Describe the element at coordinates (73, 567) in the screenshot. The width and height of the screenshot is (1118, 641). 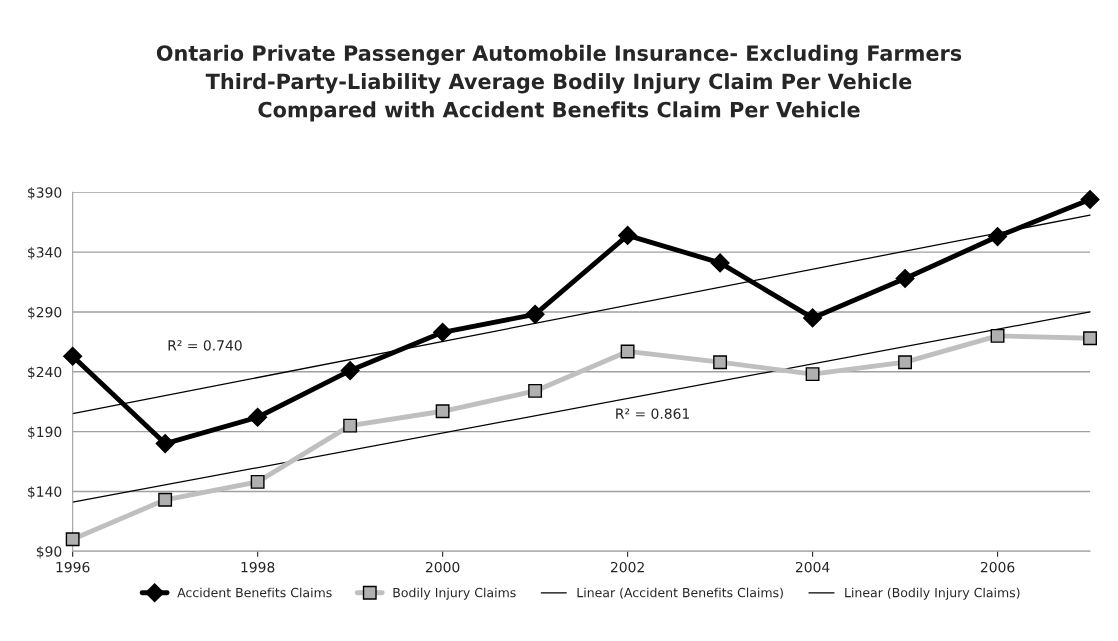
I see `x-tick-label: 1996` at that location.